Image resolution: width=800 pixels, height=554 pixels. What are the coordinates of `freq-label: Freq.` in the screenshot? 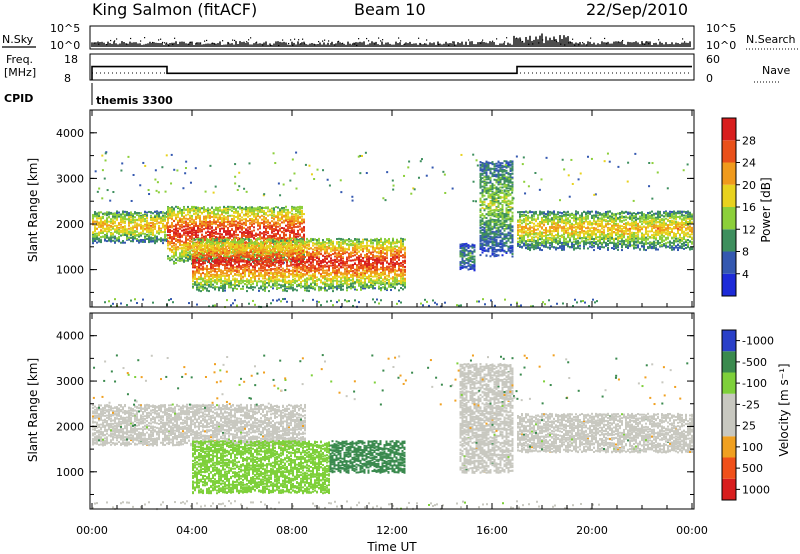 It's located at (19, 59).